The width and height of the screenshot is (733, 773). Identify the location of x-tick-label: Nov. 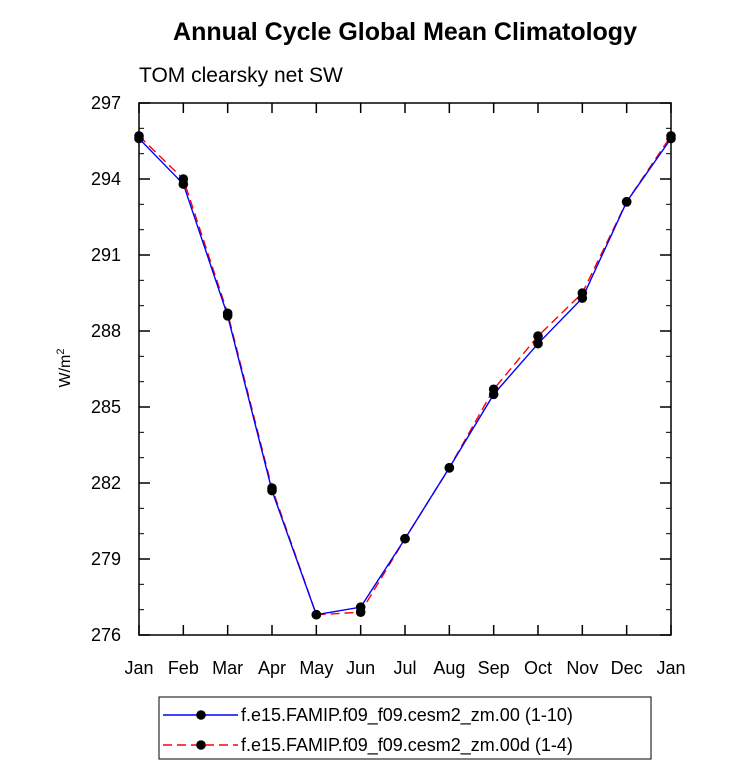
(582, 668).